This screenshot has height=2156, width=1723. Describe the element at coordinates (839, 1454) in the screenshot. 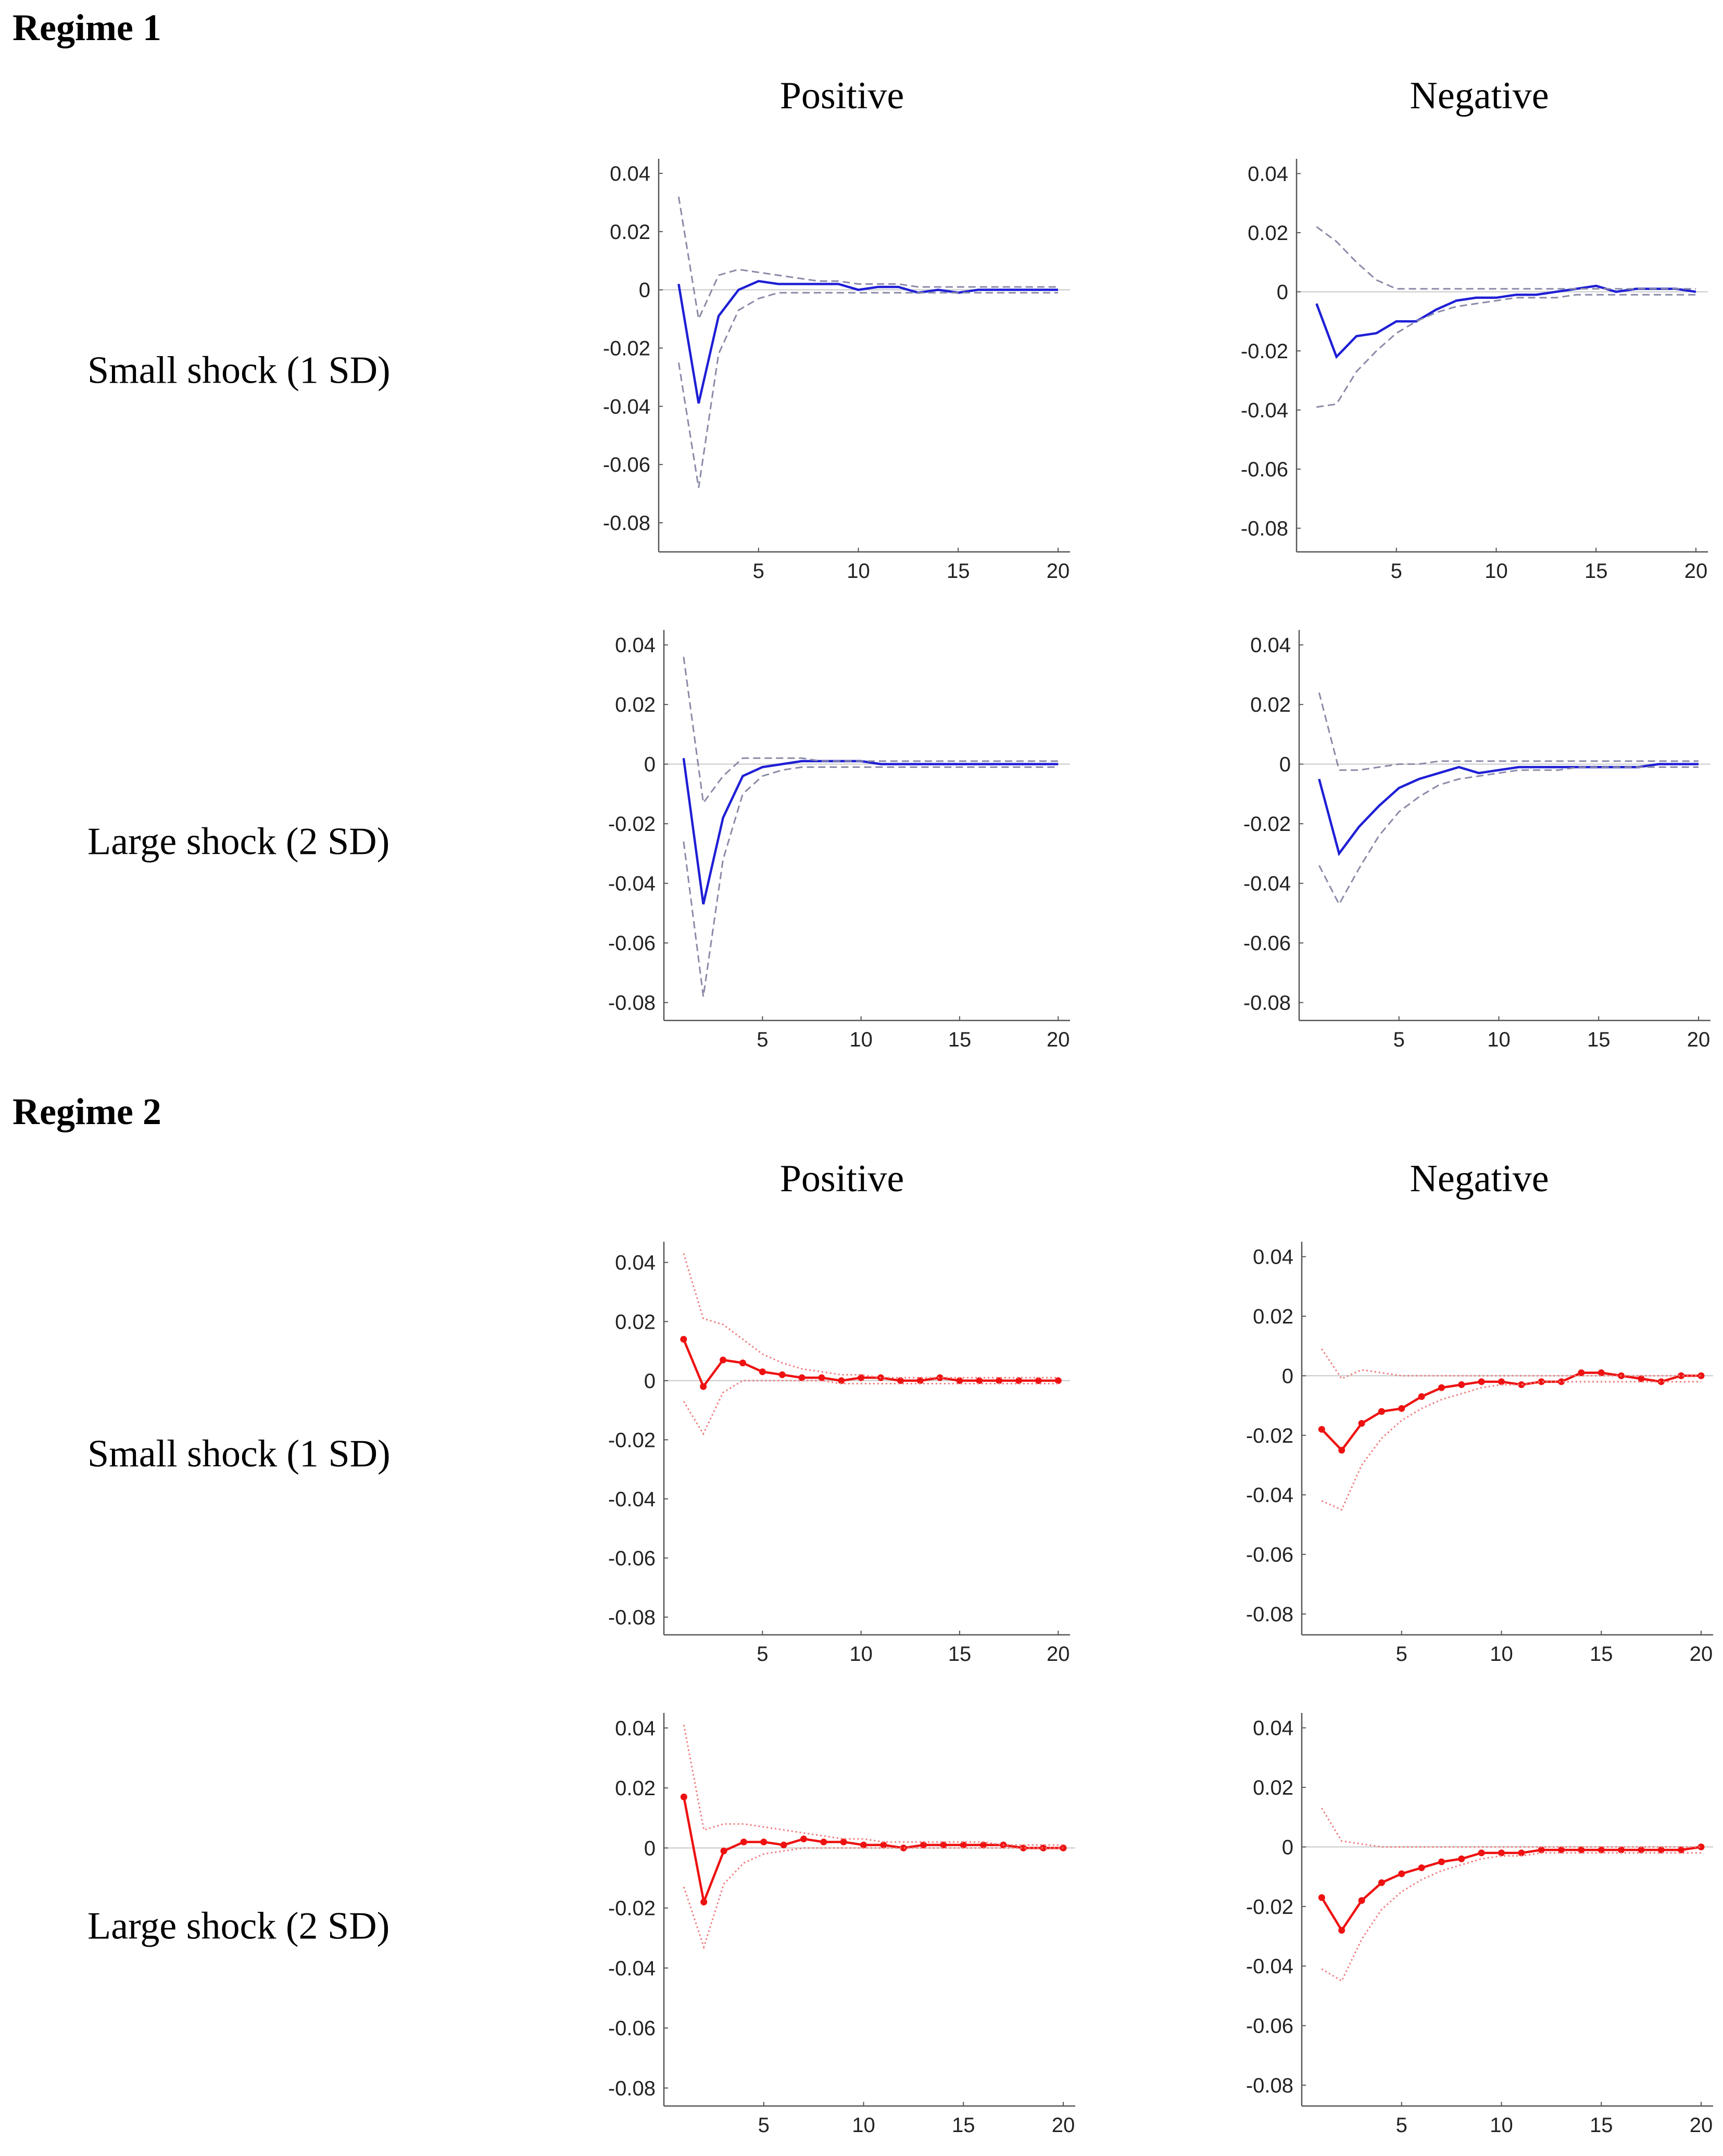

I see `chart-r2-small-positive: 0.04 0.02 0 -0.02 -0.04 -0.06 -0.08 5 10 15 20` at that location.